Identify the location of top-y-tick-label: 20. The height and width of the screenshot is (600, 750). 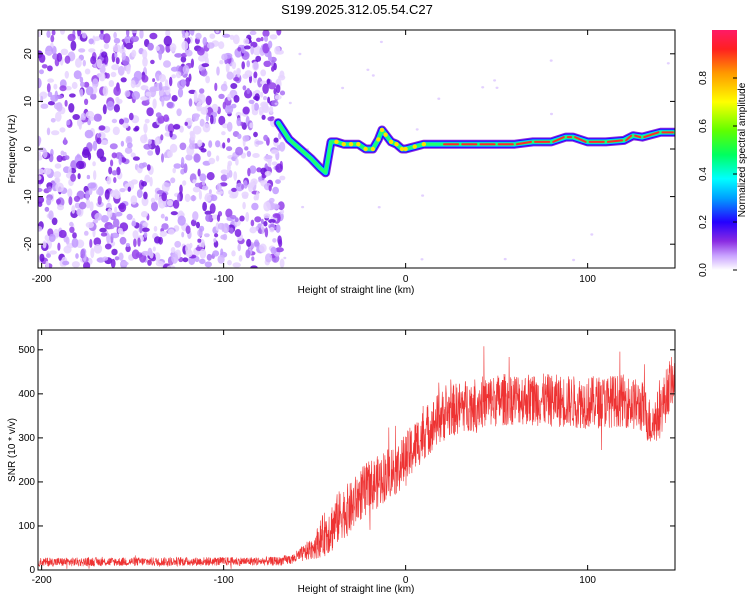
(28, 54).